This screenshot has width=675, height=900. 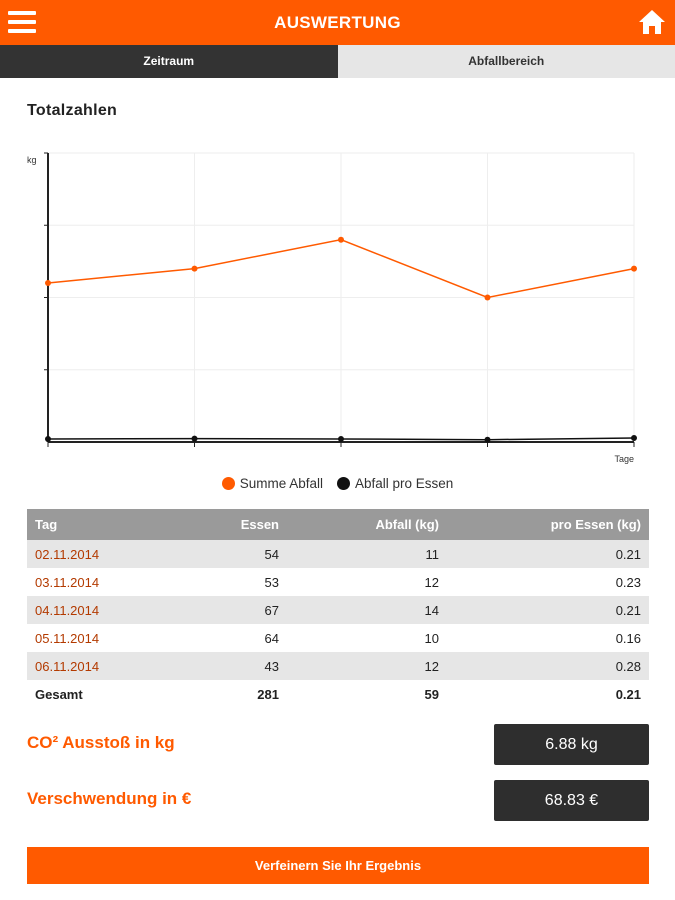 I want to click on cell-total-pro-essen: 0.21, so click(x=628, y=694).